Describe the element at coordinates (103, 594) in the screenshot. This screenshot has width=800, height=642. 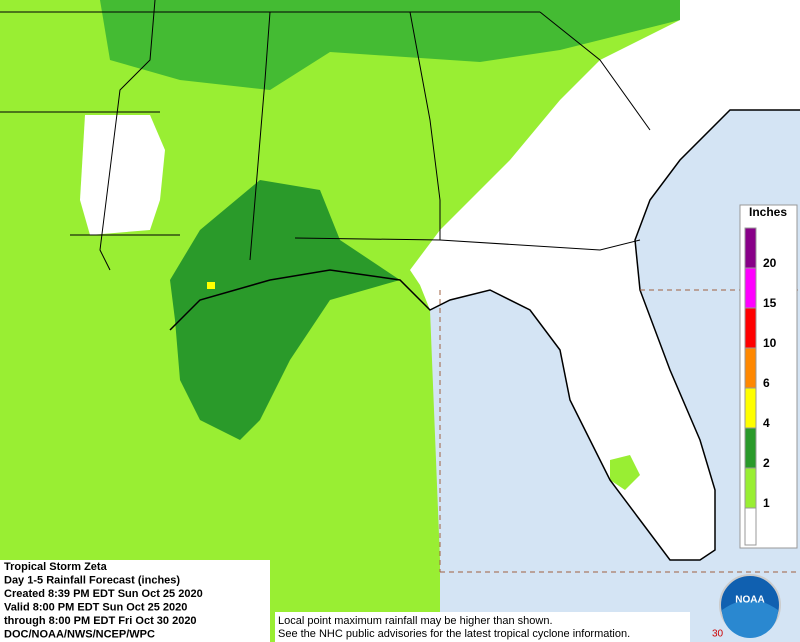
I see `header-line: Created 8:39 PM EDT Sun Oct 25 2020` at that location.